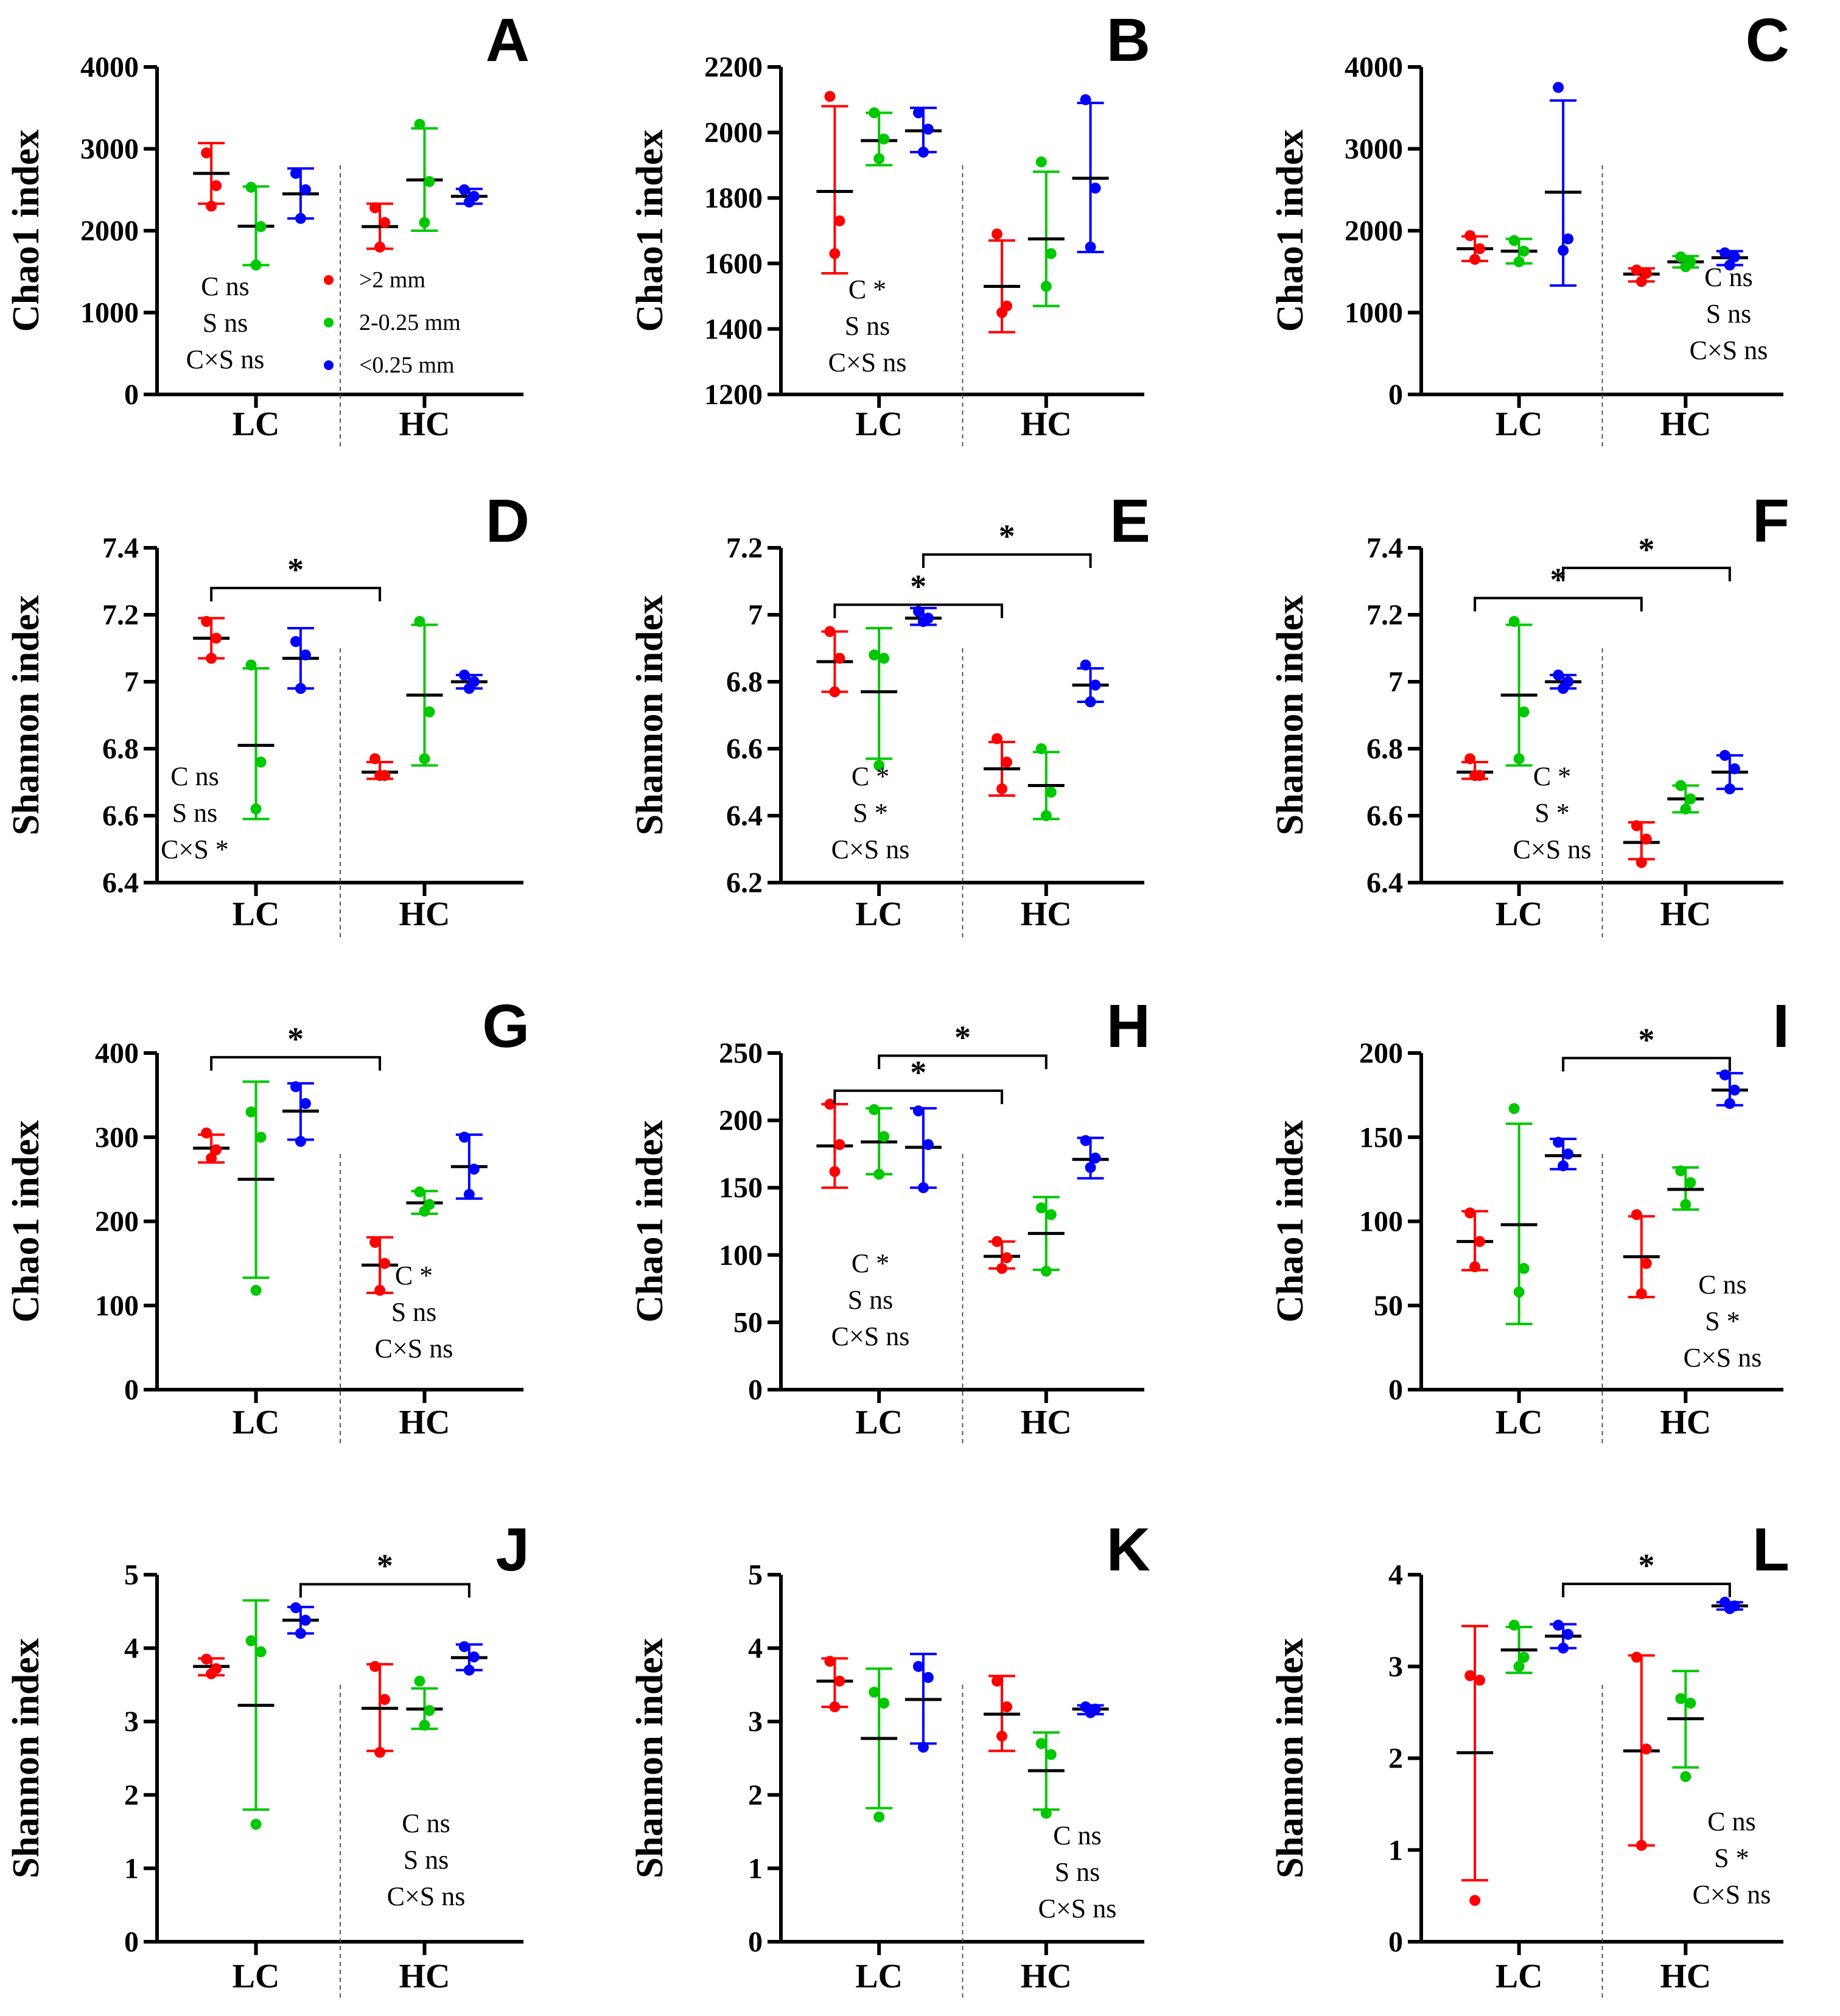 This screenshot has width=1840, height=2016. What do you see at coordinates (870, 813) in the screenshot?
I see `stats-line: S *` at bounding box center [870, 813].